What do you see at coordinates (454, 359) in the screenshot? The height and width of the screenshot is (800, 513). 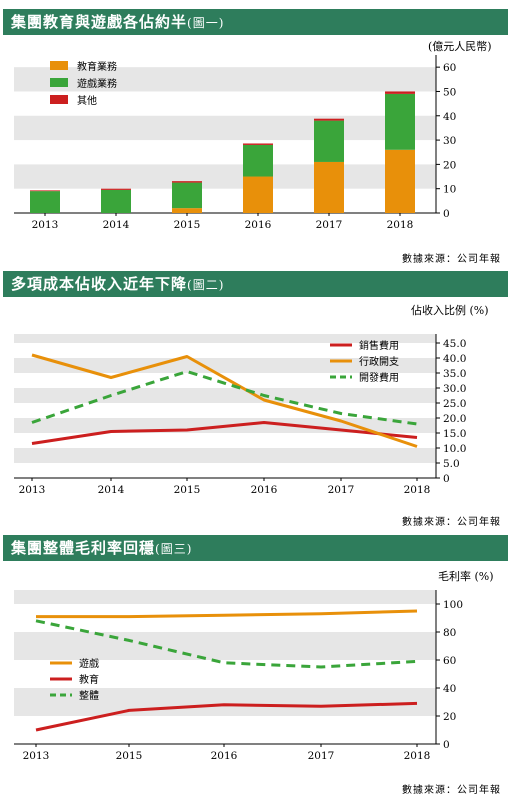 I see `y-tick-label: 40.0` at bounding box center [454, 359].